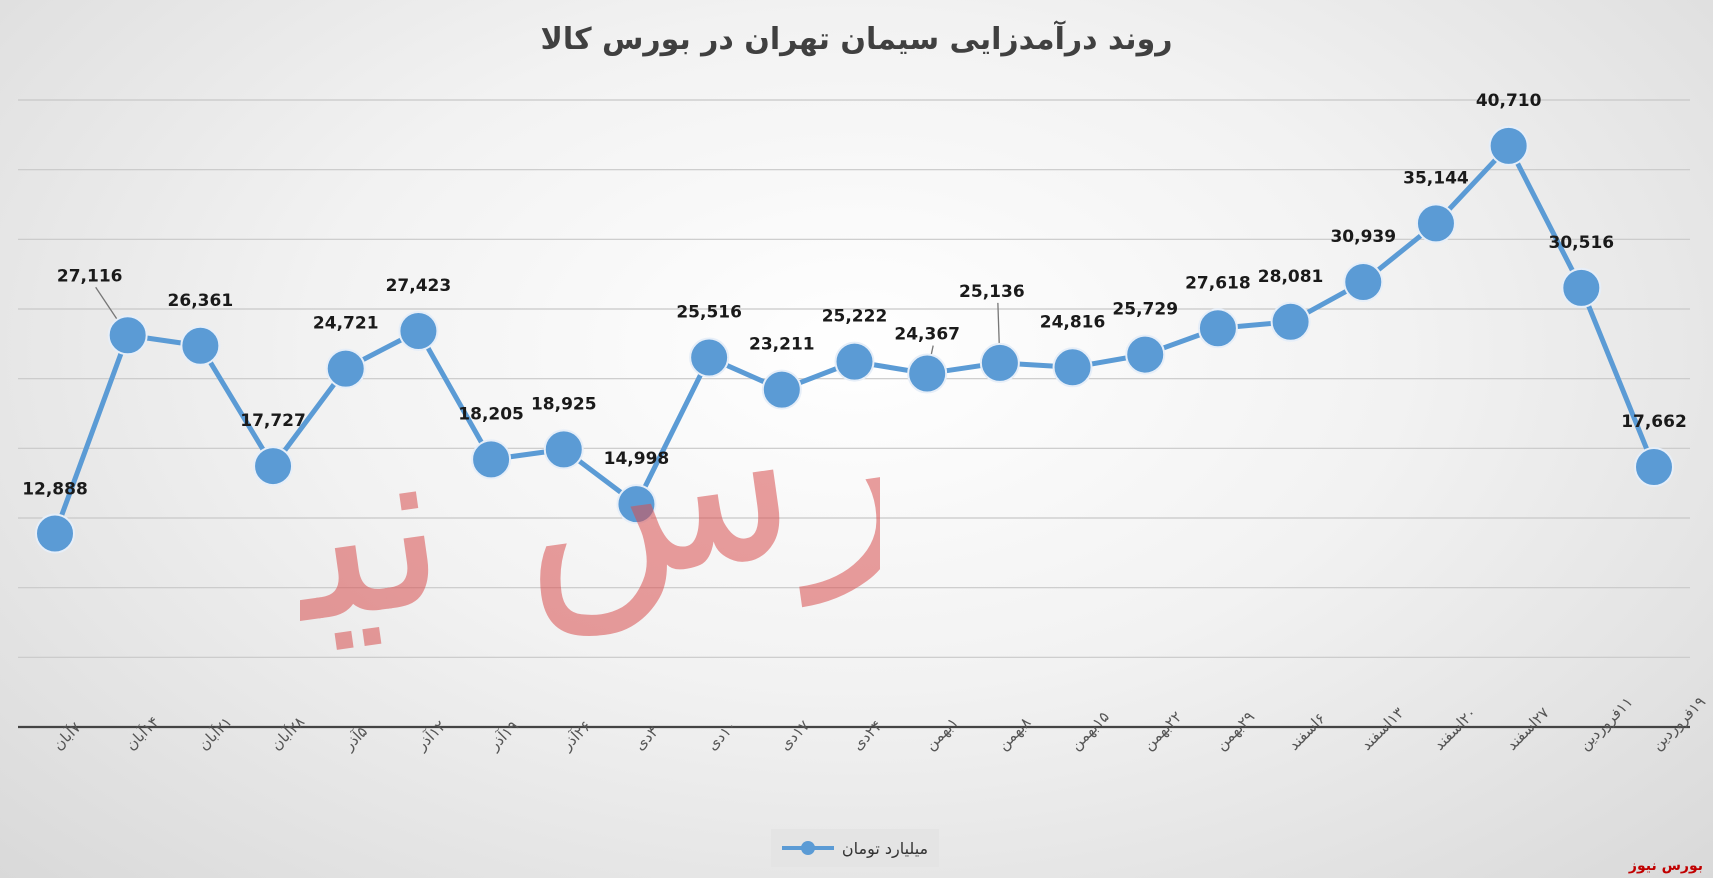  I want to click on data-label: 27,423, so click(419, 286).